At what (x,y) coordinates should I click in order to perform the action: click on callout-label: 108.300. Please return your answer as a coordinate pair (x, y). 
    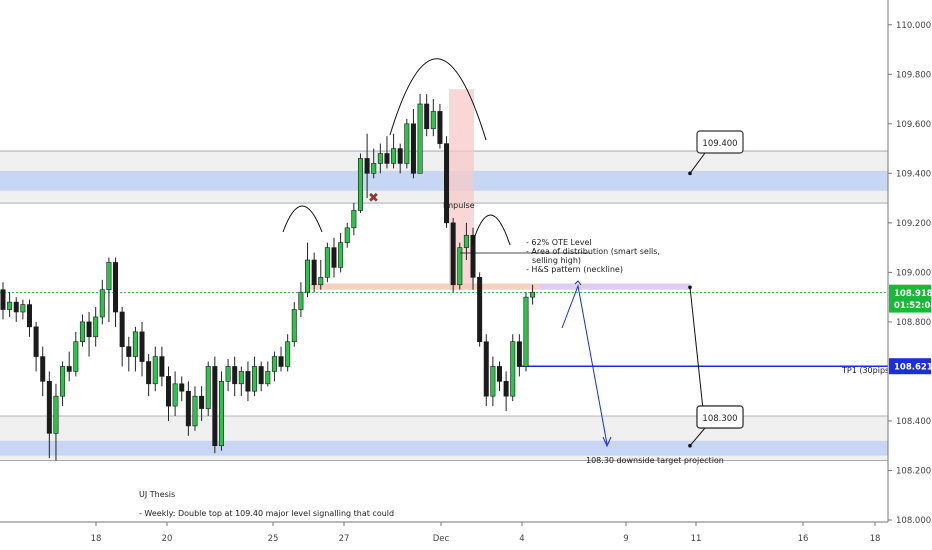
    Looking at the image, I should click on (719, 419).